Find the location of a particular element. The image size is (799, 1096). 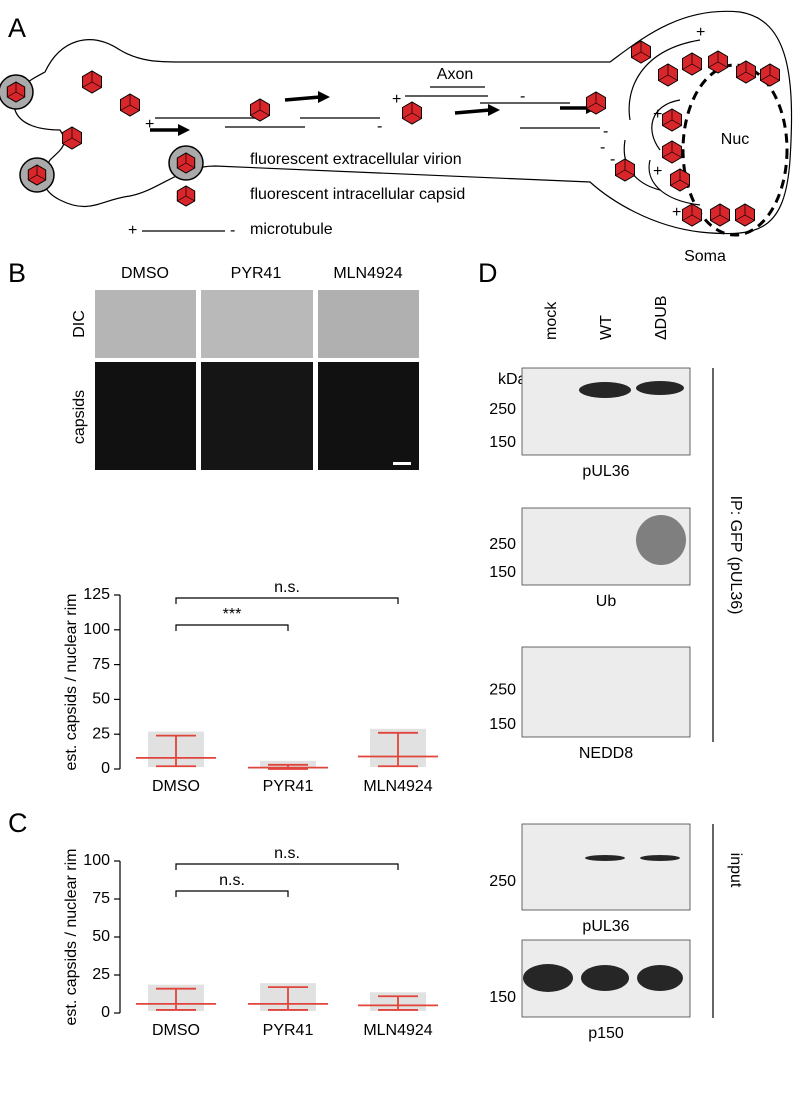

capsid-image is located at coordinates (145, 416).